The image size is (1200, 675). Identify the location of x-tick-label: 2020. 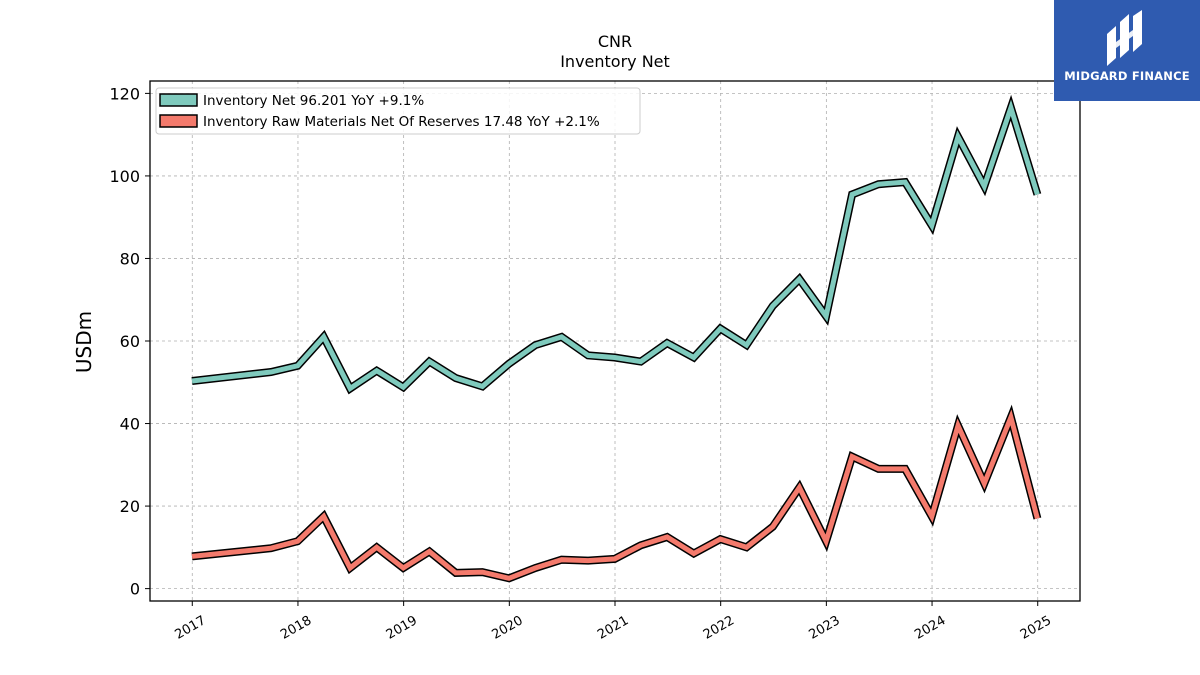
(507, 628).